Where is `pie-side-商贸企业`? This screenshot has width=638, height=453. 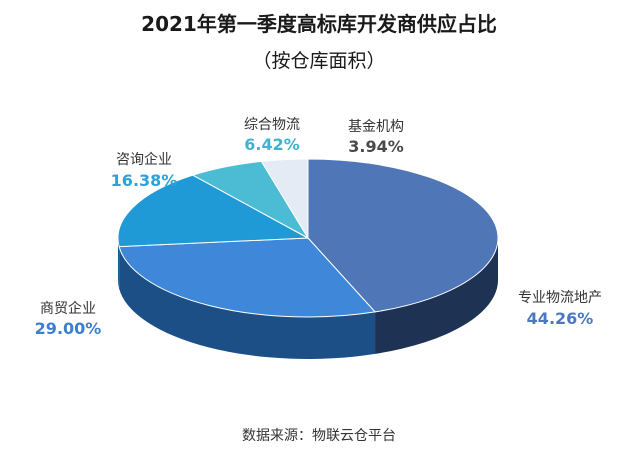 pie-side-商贸企业 is located at coordinates (247, 302).